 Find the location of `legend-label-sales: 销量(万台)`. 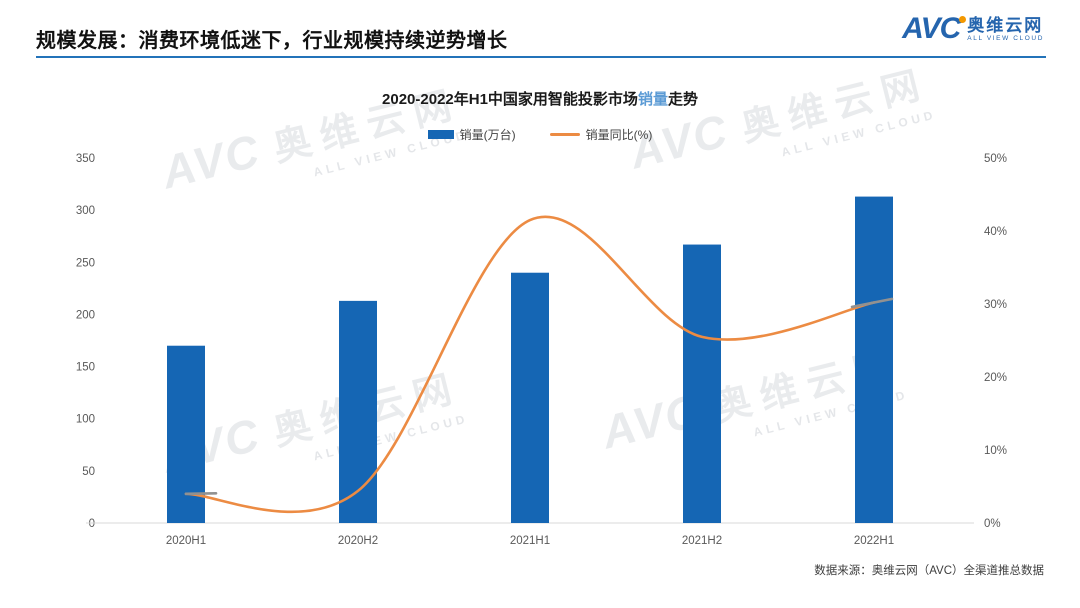

legend-label-sales: 销量(万台) is located at coordinates (487, 135).